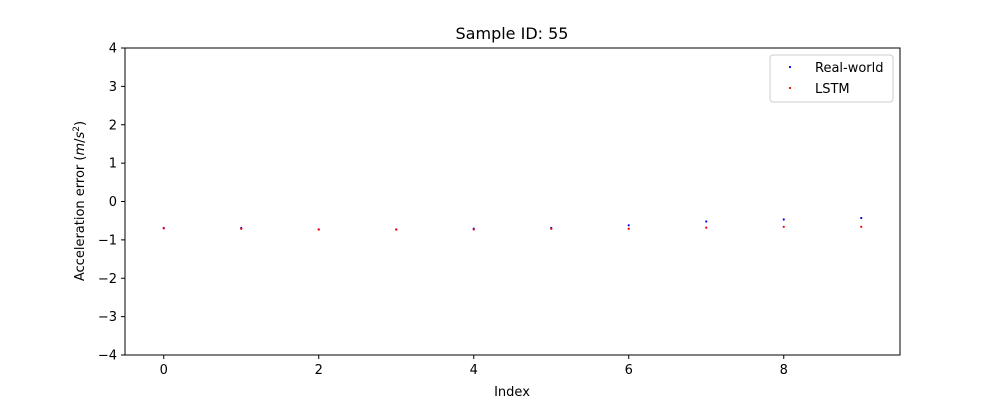  Describe the element at coordinates (512, 33) in the screenshot. I see `chart-title: Sample ID: 55` at that location.